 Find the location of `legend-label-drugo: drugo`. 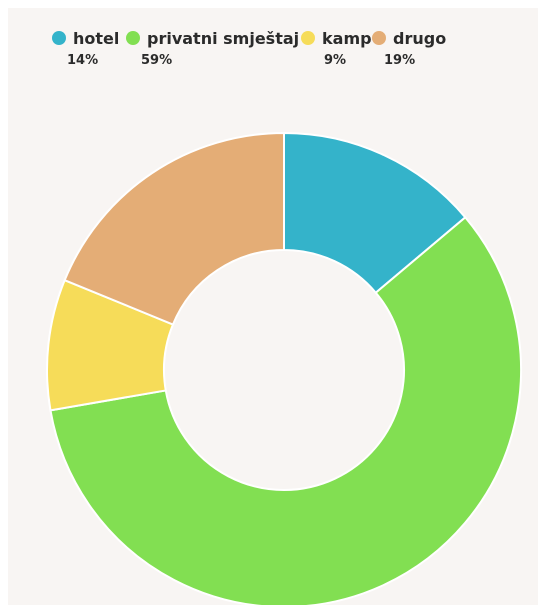

legend-label-drugo: drugo is located at coordinates (420, 38).